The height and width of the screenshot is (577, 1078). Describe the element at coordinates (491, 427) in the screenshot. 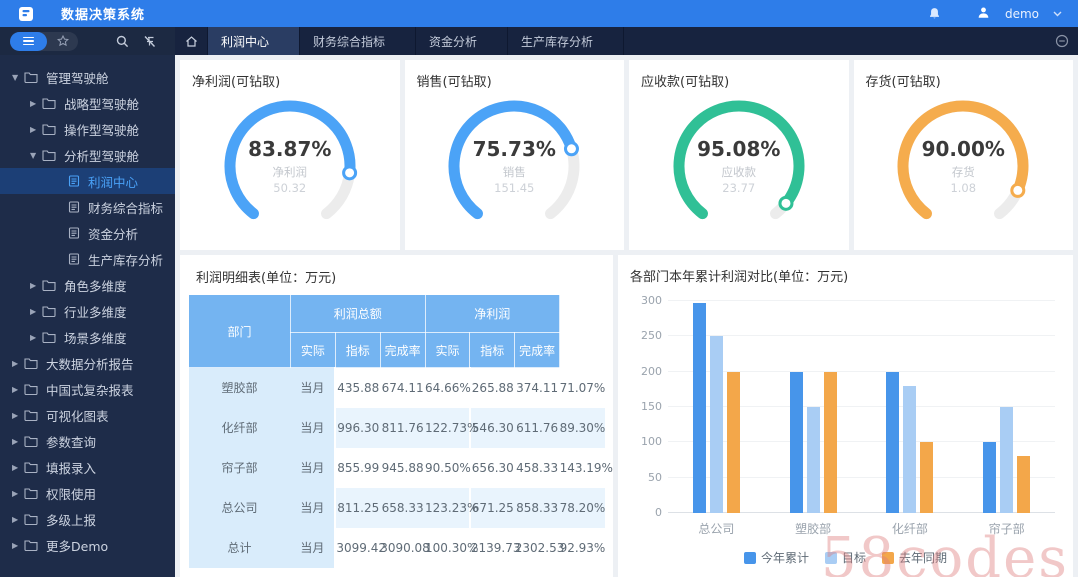

I see `cell-value: 546.30` at that location.